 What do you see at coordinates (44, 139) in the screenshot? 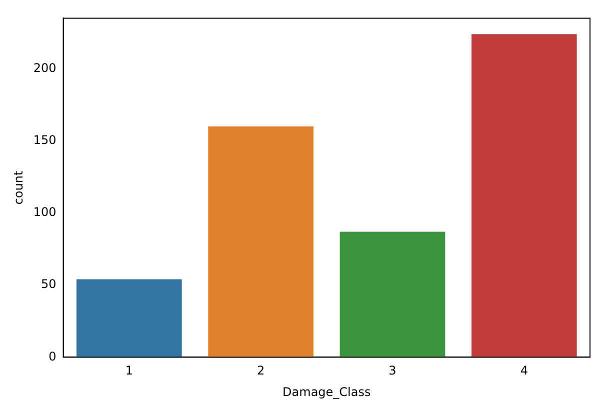
I see `y-tick-label: 150` at bounding box center [44, 139].